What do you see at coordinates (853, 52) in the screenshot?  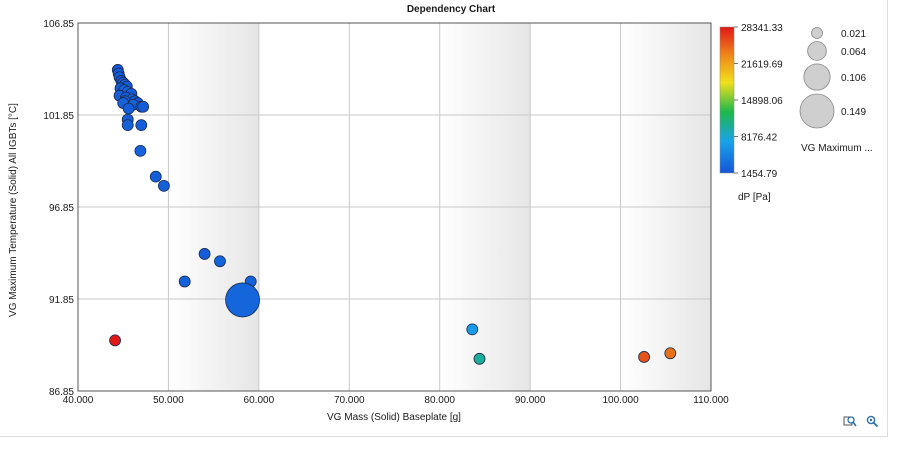 I see `size-legend-value: 0.064` at bounding box center [853, 52].